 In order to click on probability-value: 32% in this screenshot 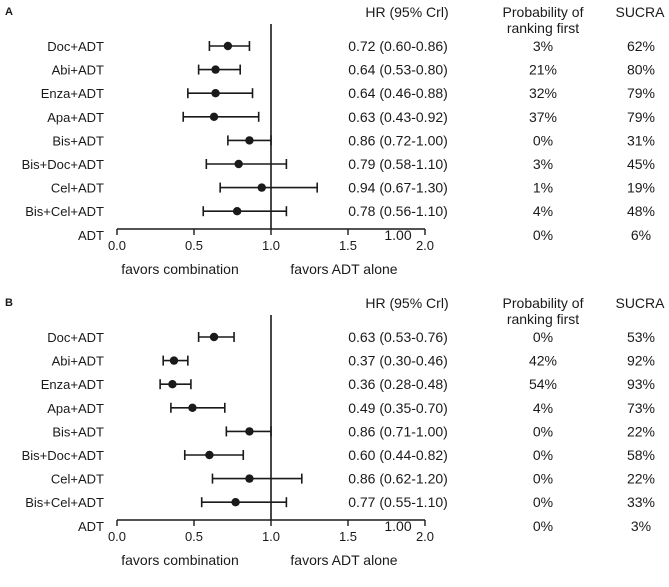, I will do `click(543, 93)`.